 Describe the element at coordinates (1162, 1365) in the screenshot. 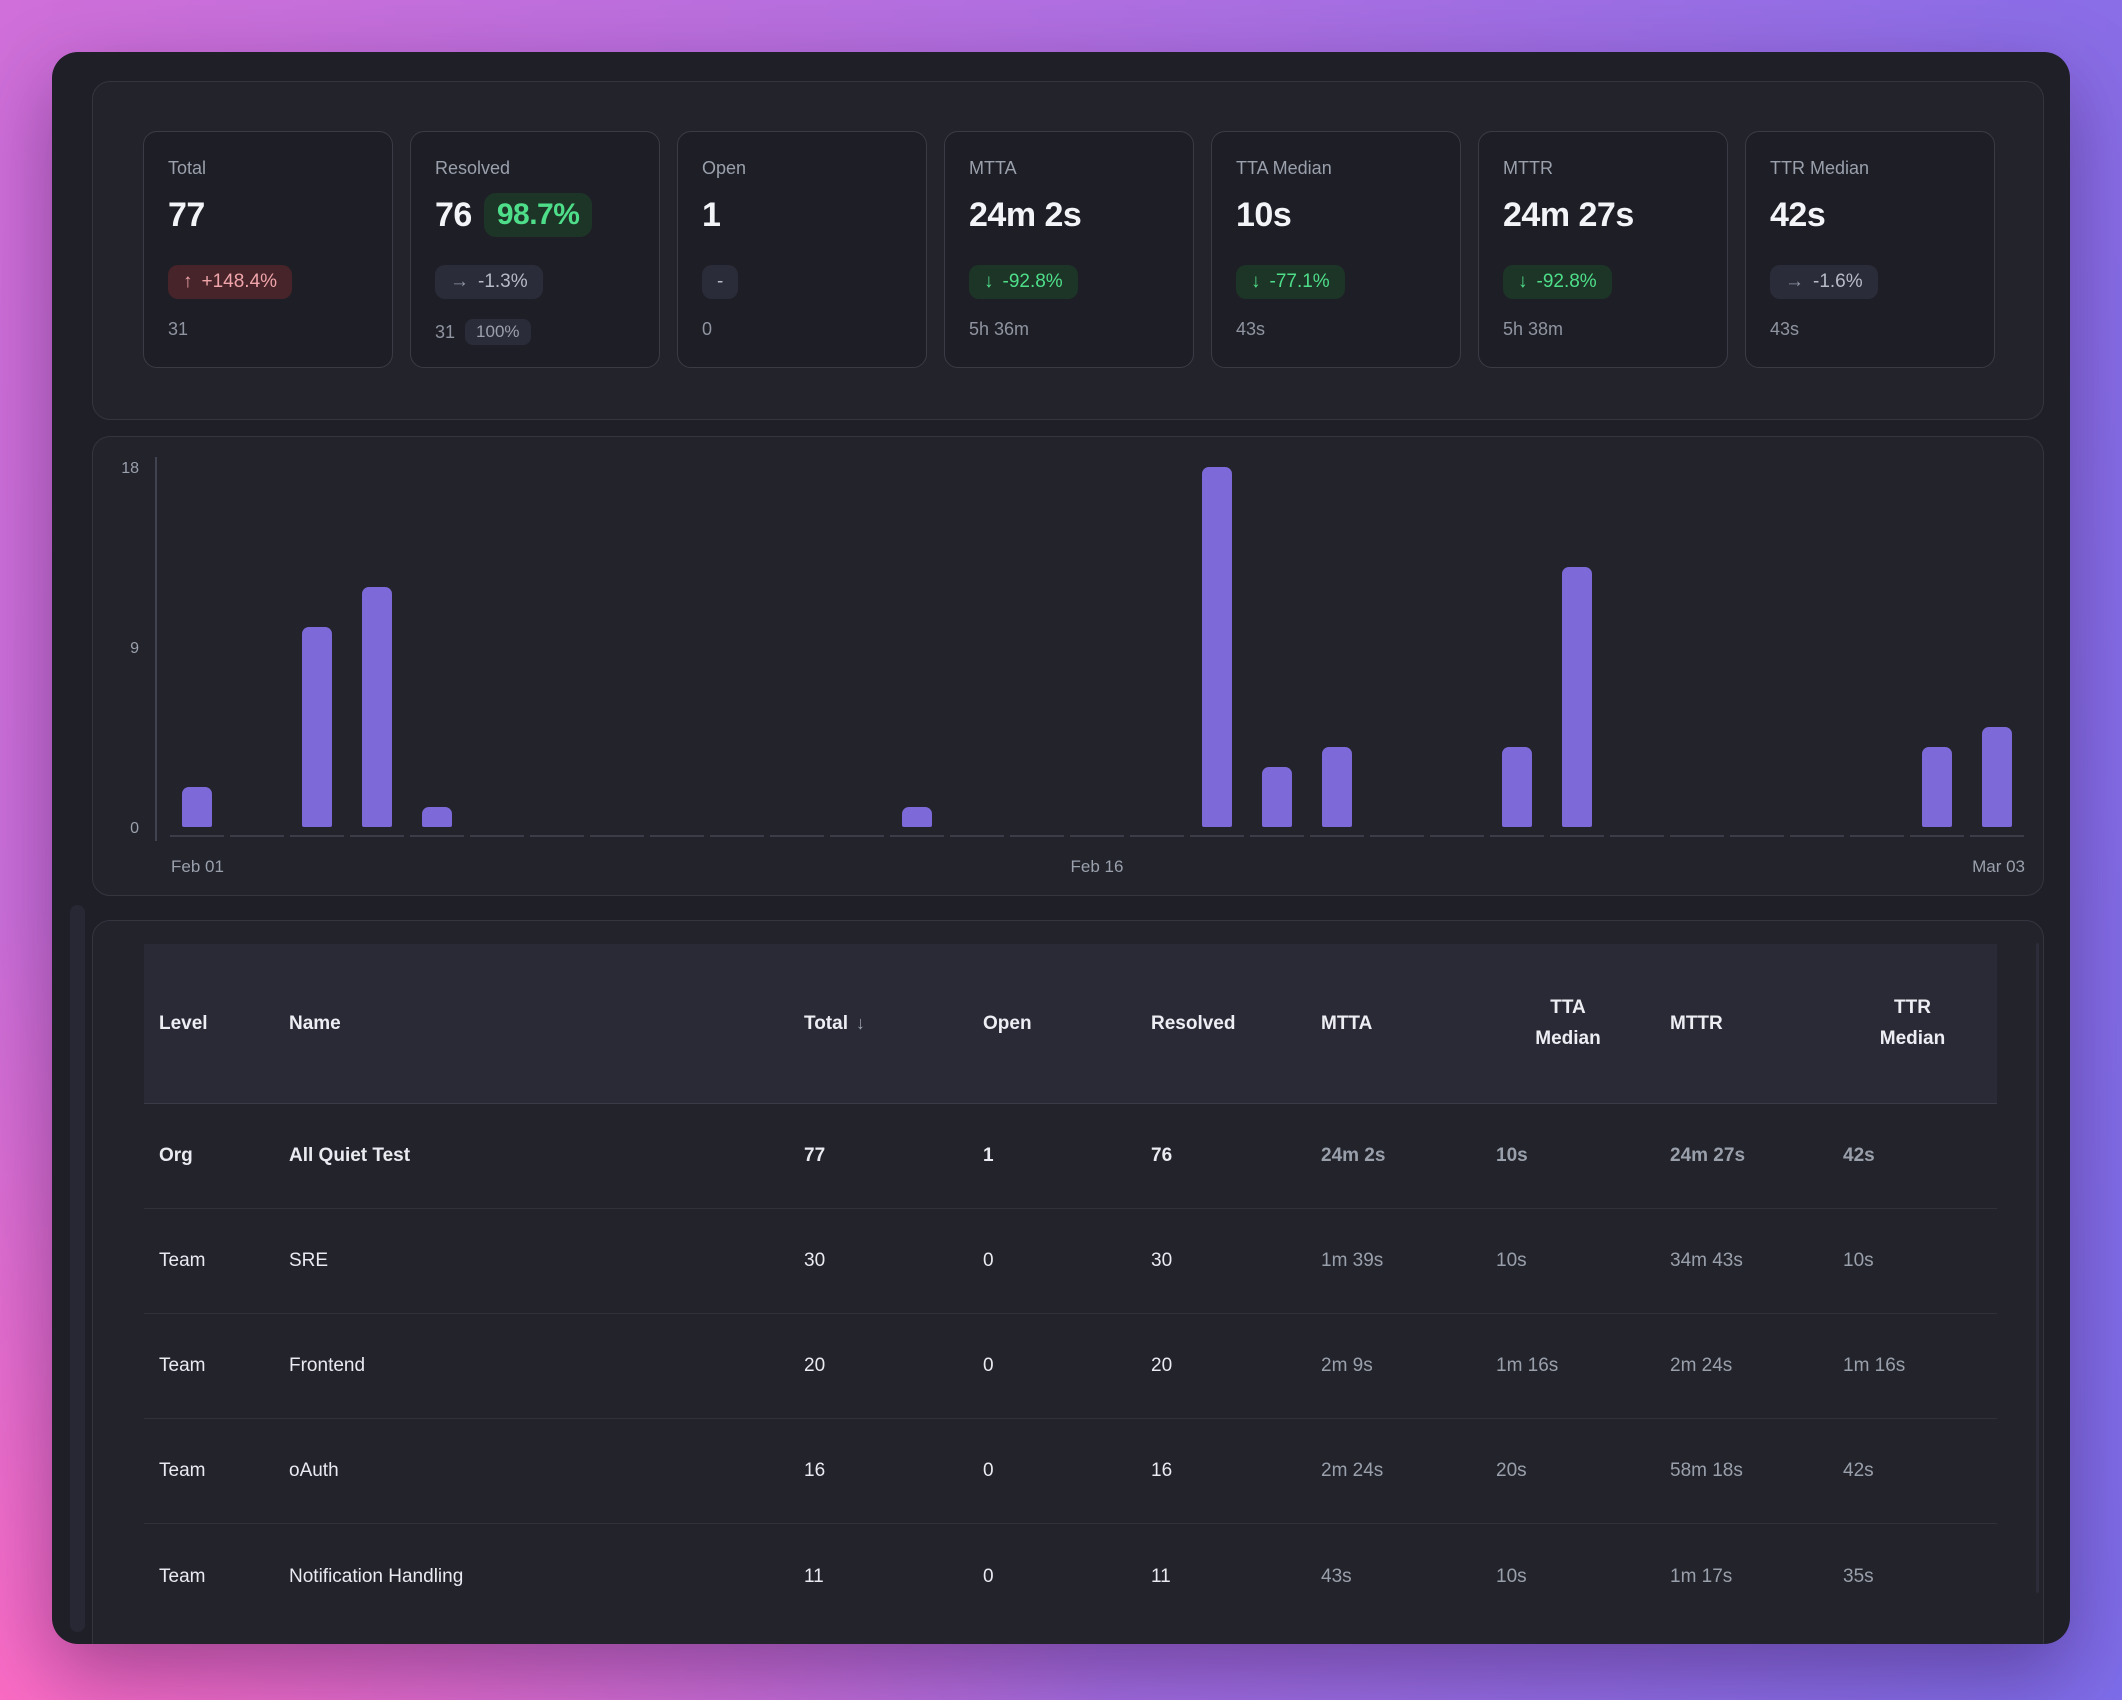

I see `cell-resolved: 20` at that location.